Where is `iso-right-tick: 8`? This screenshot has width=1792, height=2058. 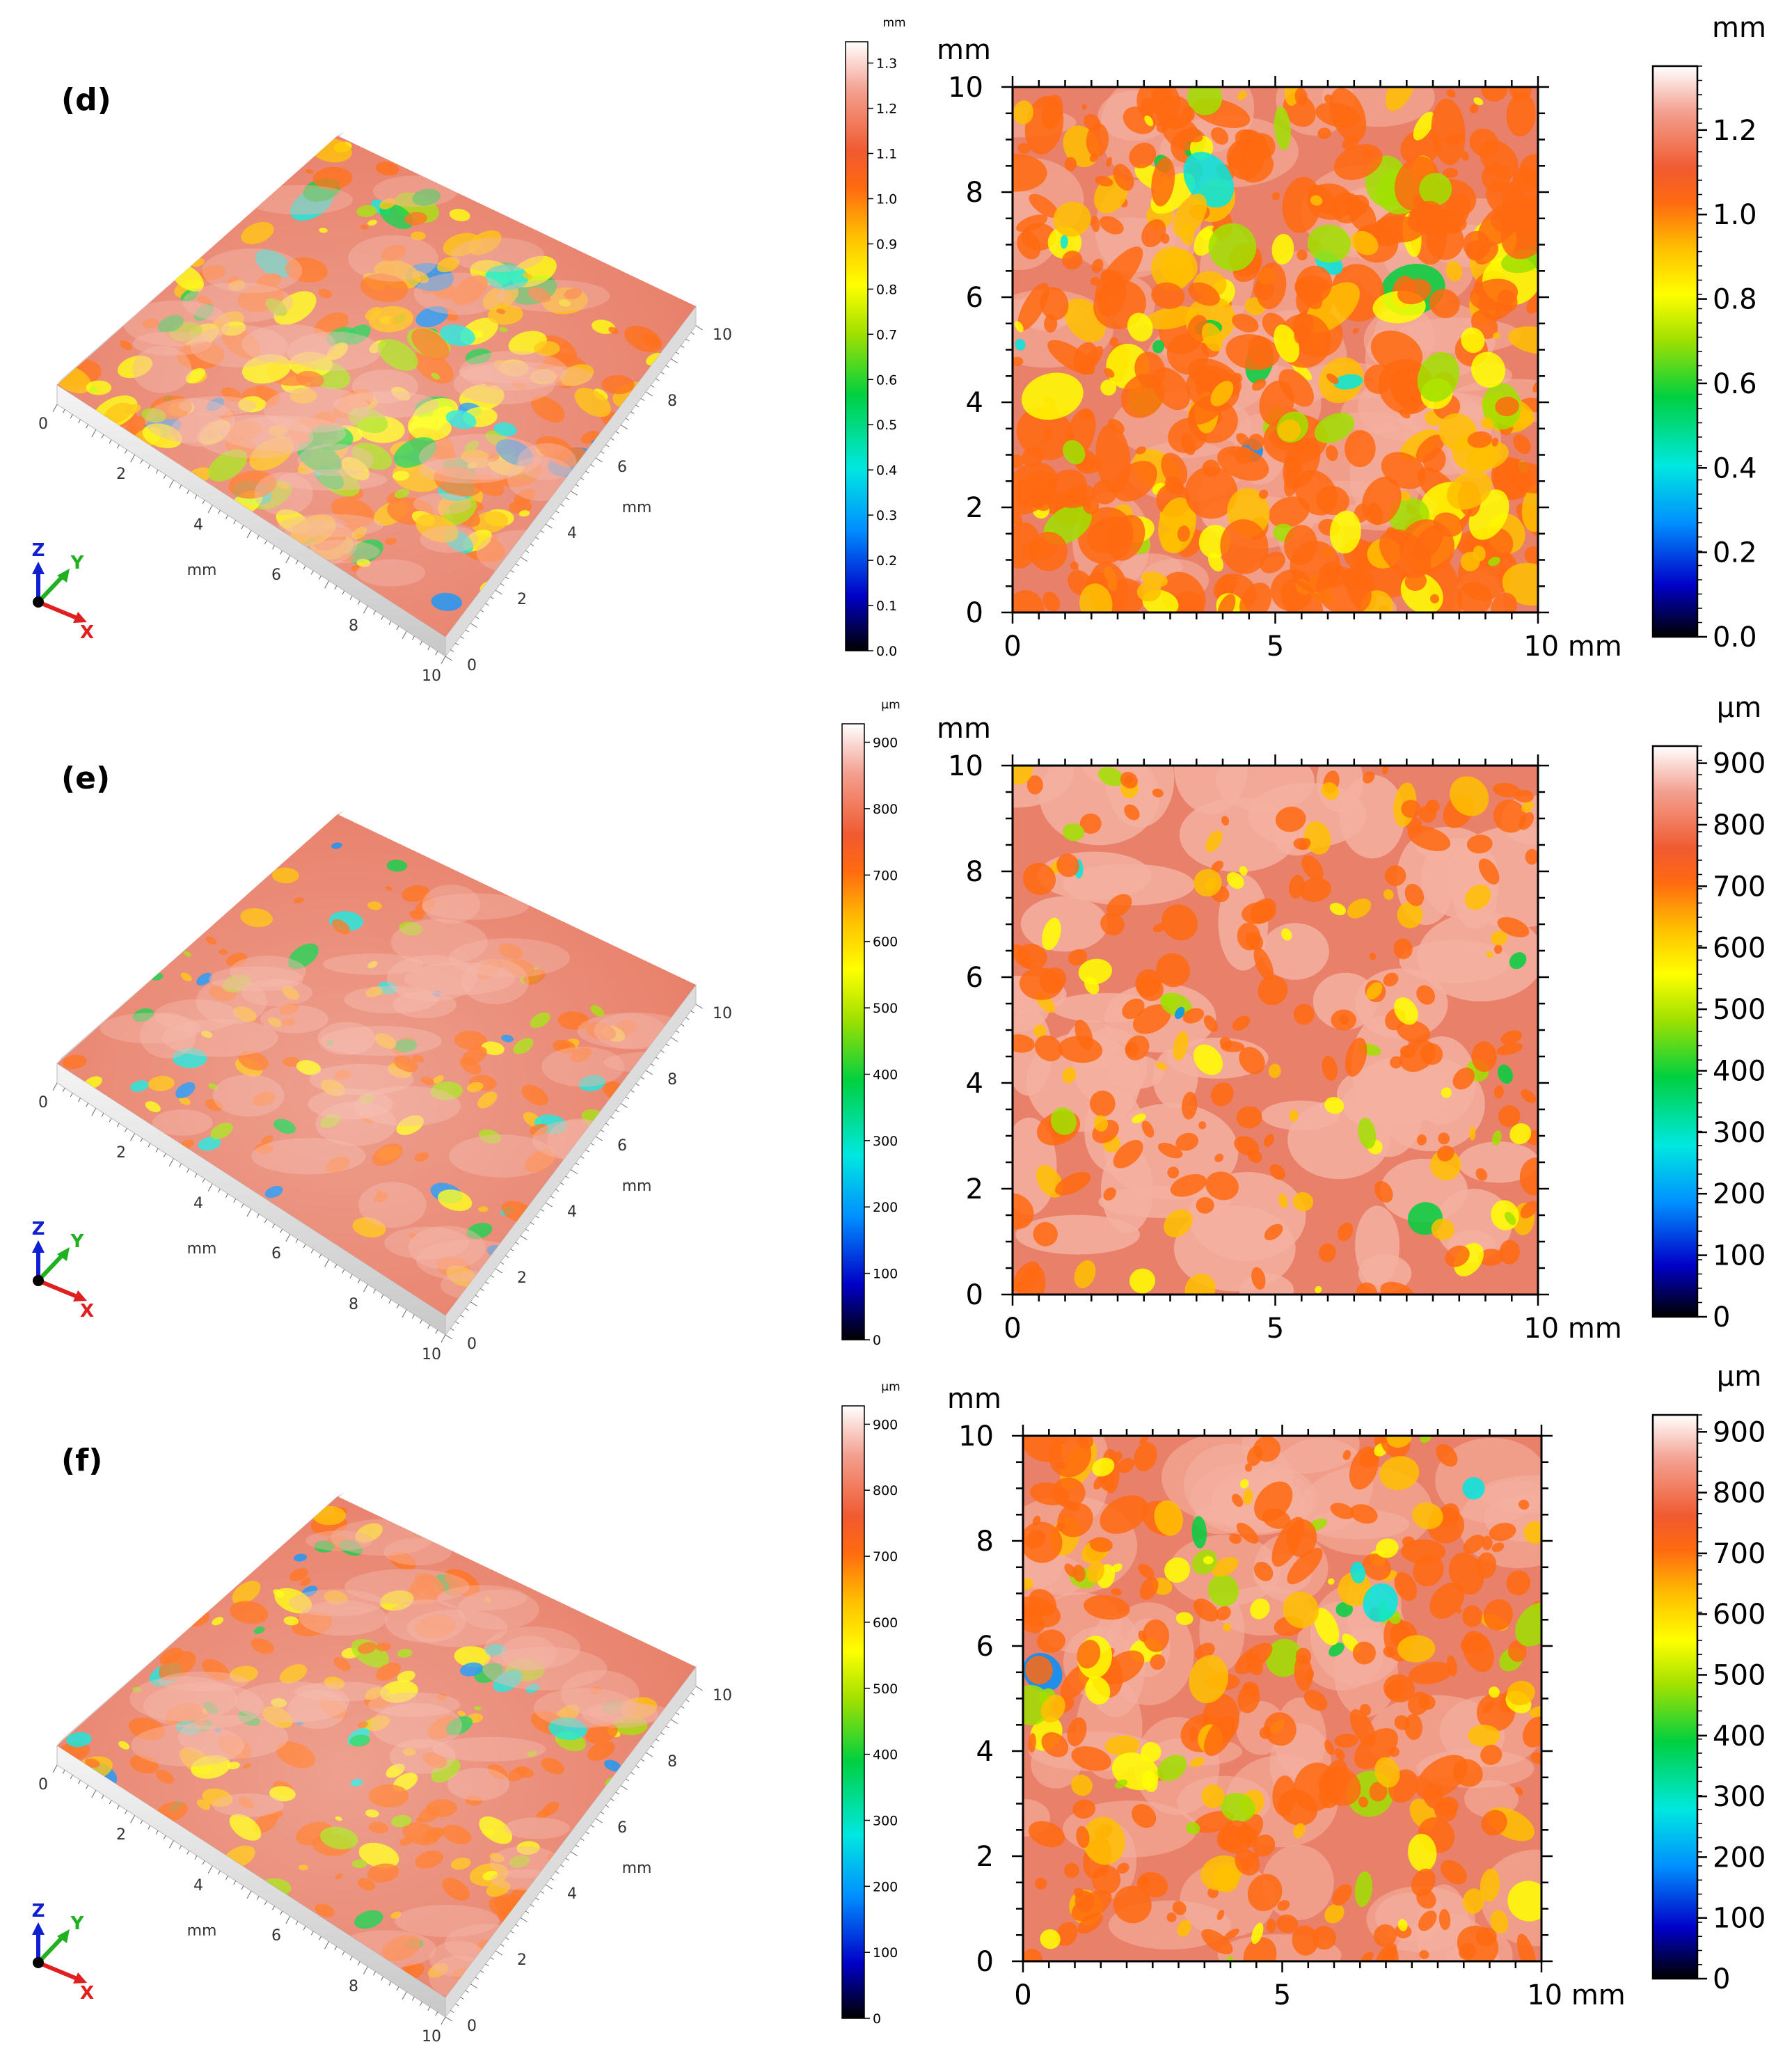 iso-right-tick: 8 is located at coordinates (672, 401).